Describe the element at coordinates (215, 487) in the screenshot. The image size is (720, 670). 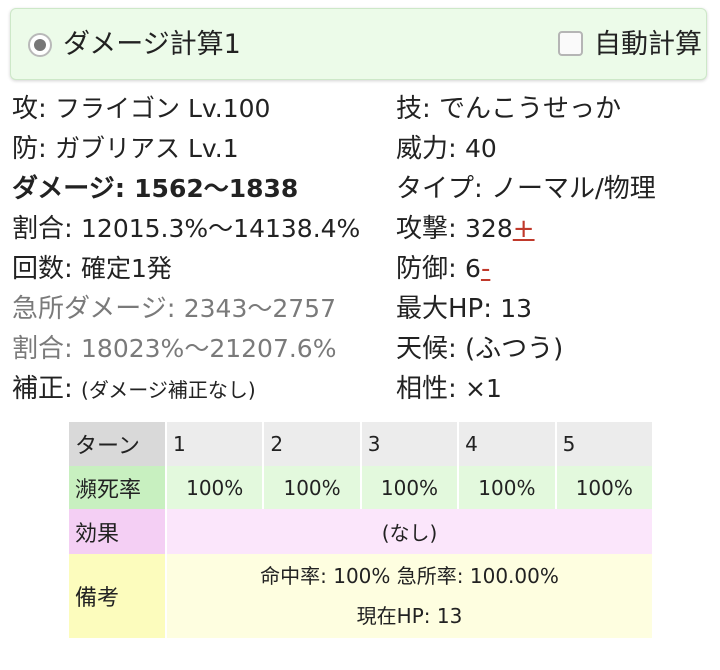
I see `kill-rate-1: 100%` at that location.